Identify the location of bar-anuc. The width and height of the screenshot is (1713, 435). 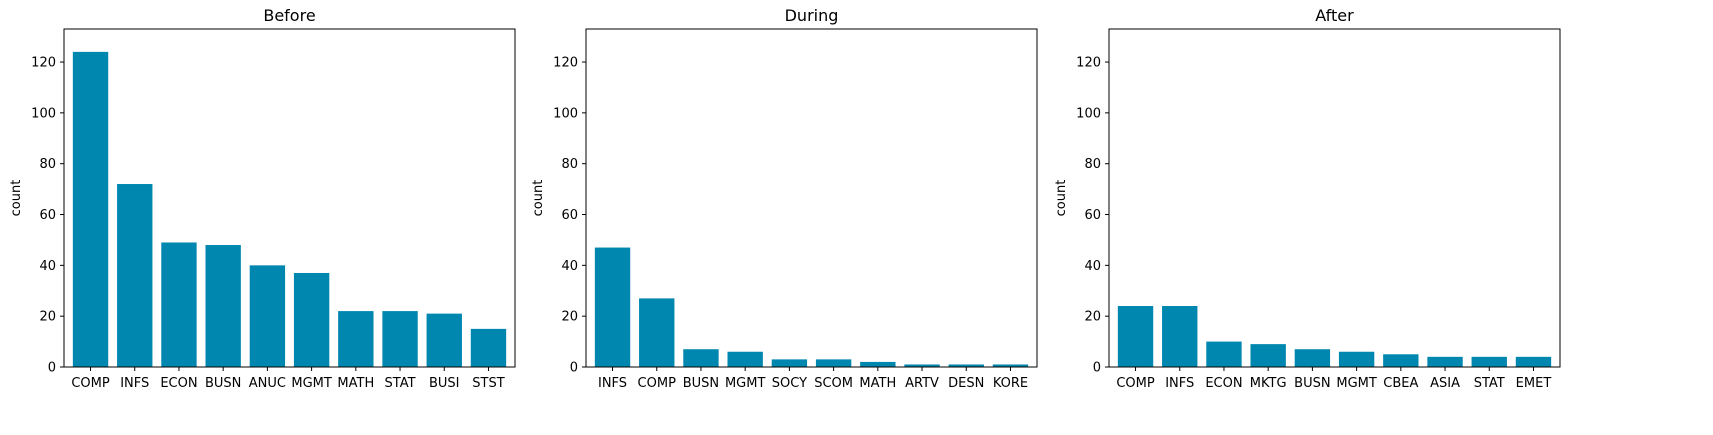
(267, 316).